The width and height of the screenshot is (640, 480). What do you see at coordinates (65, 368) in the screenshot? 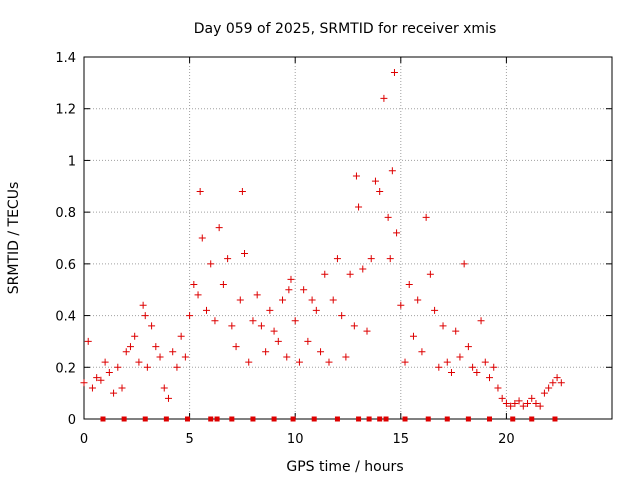
I see `y-tick-label: 0.2` at bounding box center [65, 368].